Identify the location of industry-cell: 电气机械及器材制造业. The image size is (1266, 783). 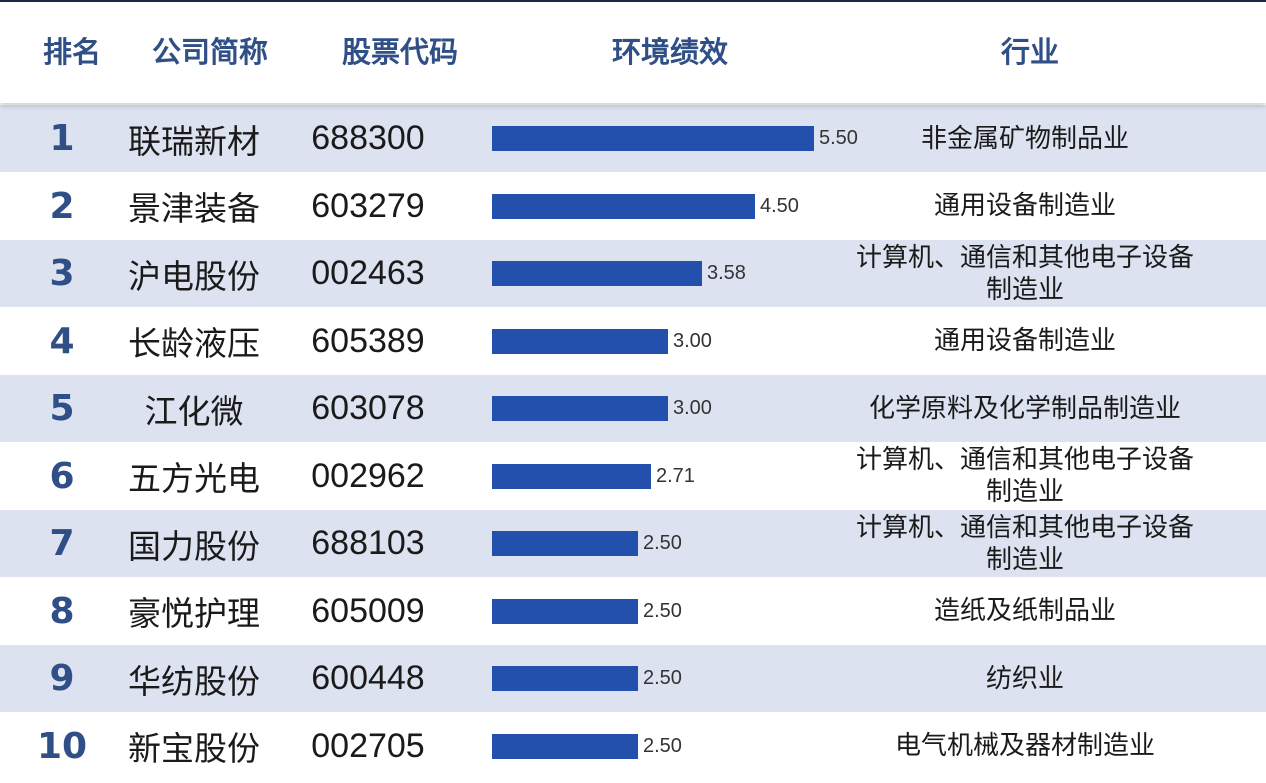
(1025, 746).